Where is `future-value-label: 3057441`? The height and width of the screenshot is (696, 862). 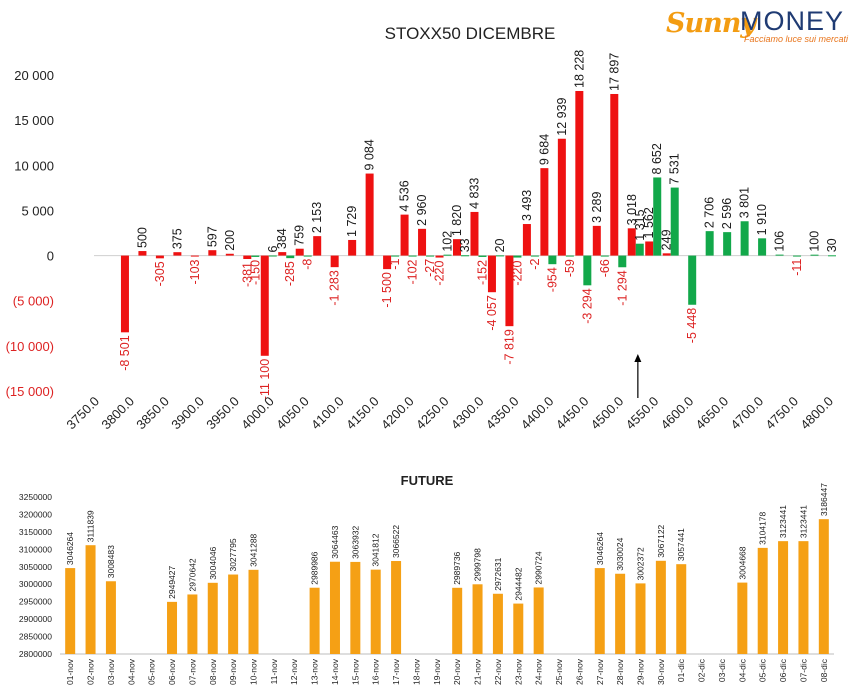
future-value-label: 3057441 is located at coordinates (681, 544).